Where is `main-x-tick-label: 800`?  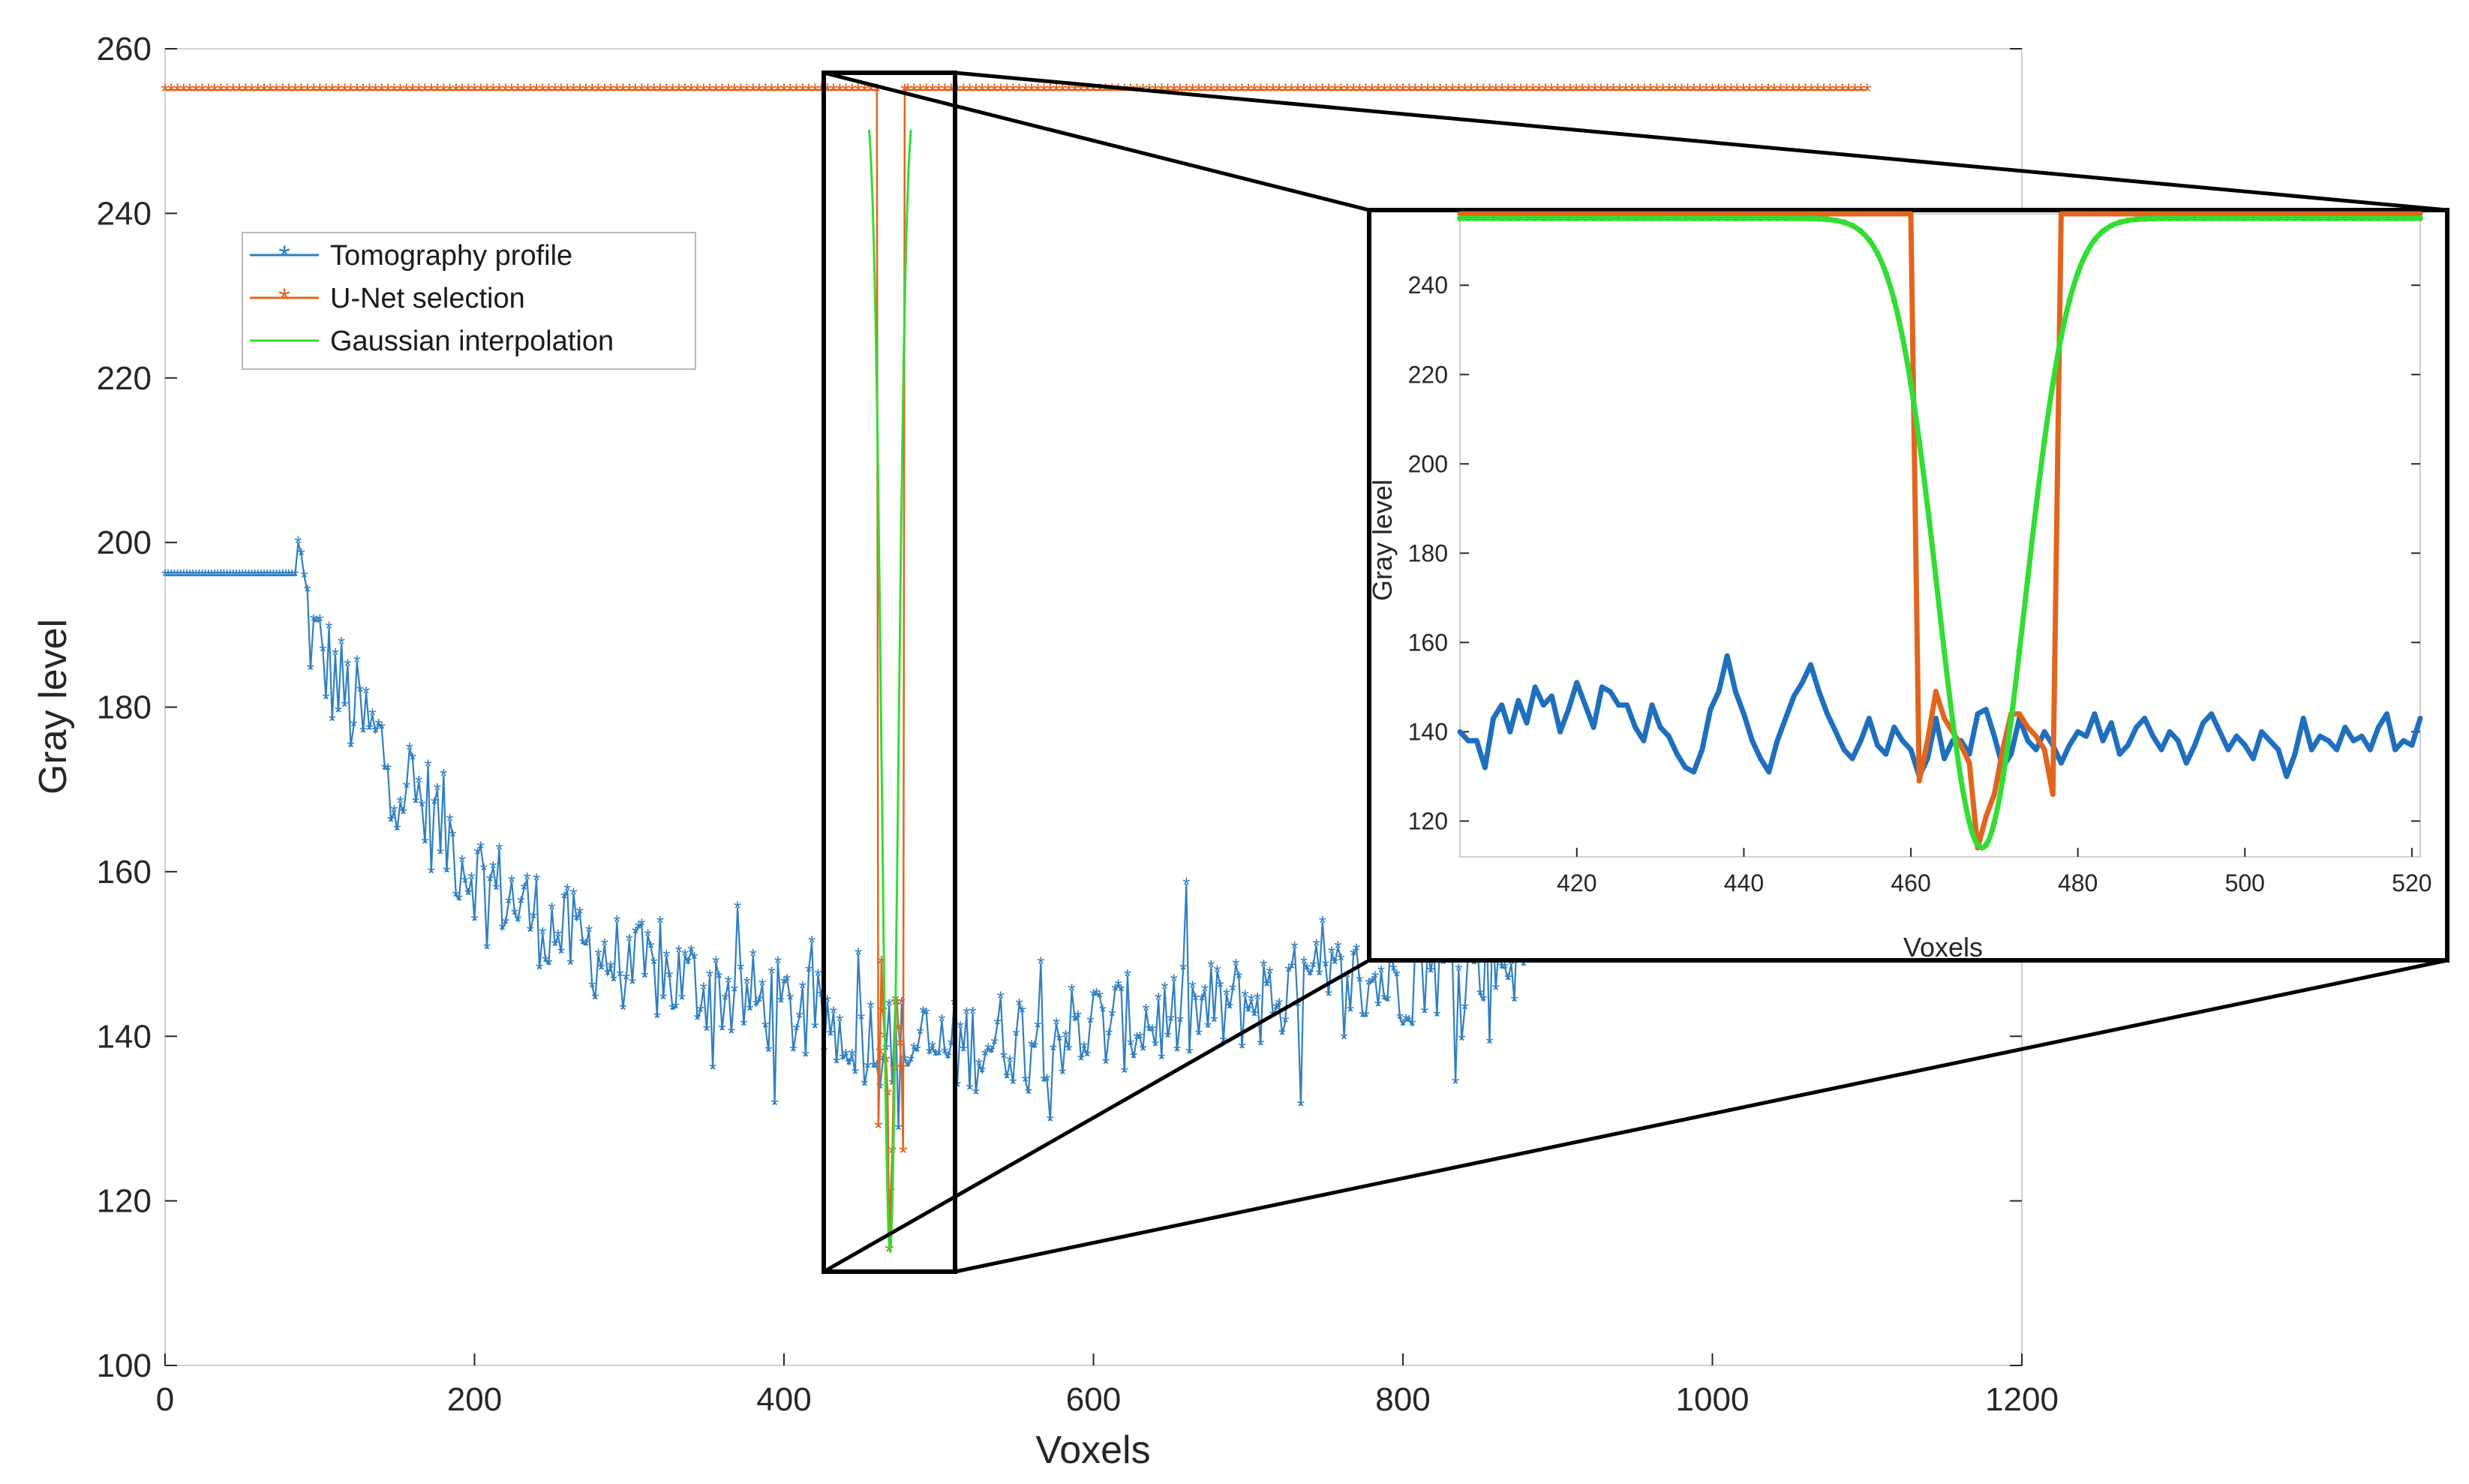 main-x-tick-label: 800 is located at coordinates (1402, 1399).